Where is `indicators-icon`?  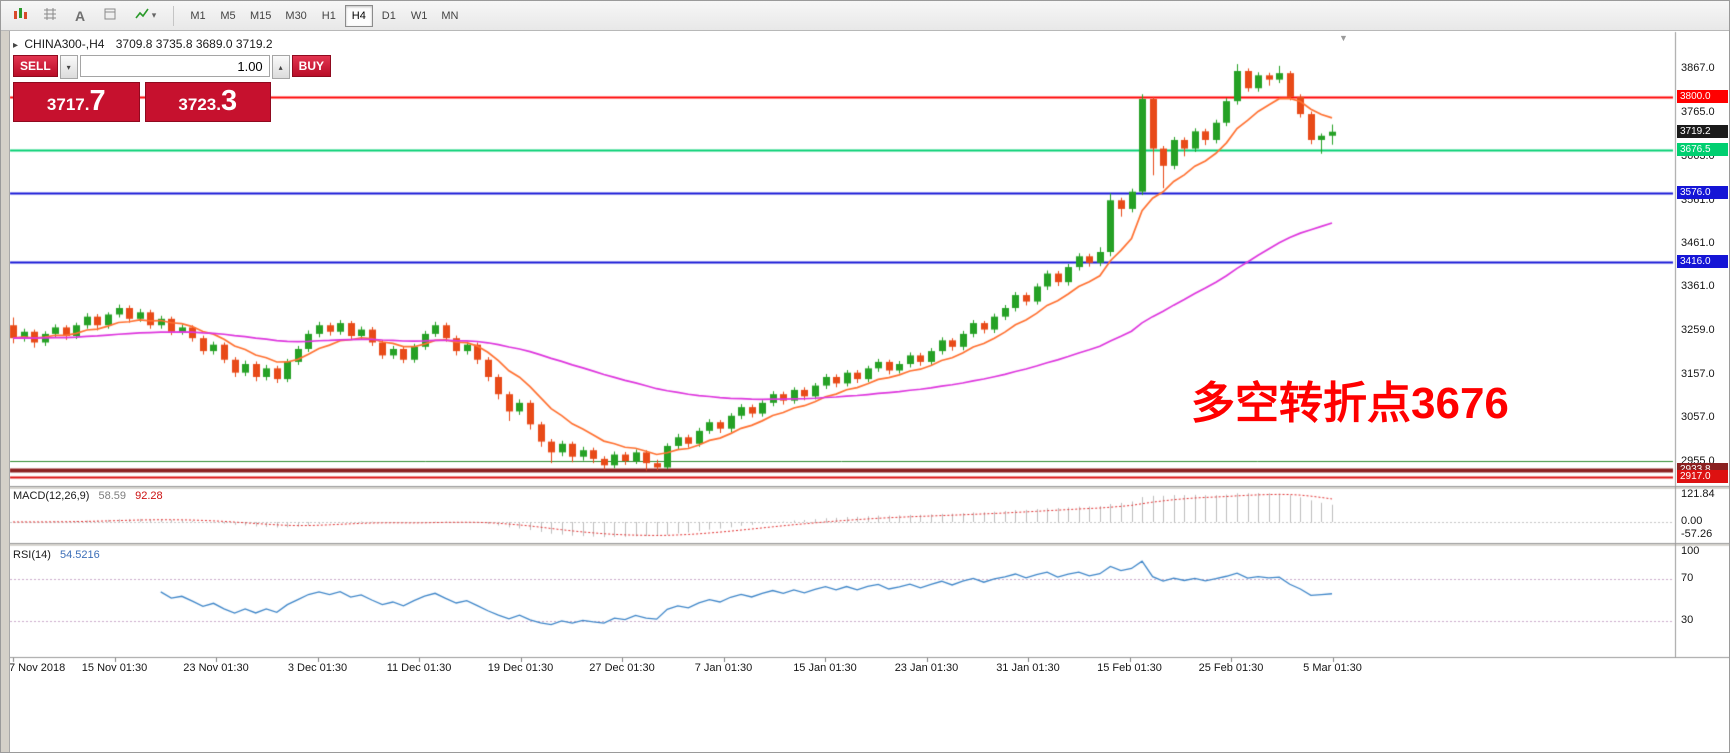
indicators-icon is located at coordinates (142, 15).